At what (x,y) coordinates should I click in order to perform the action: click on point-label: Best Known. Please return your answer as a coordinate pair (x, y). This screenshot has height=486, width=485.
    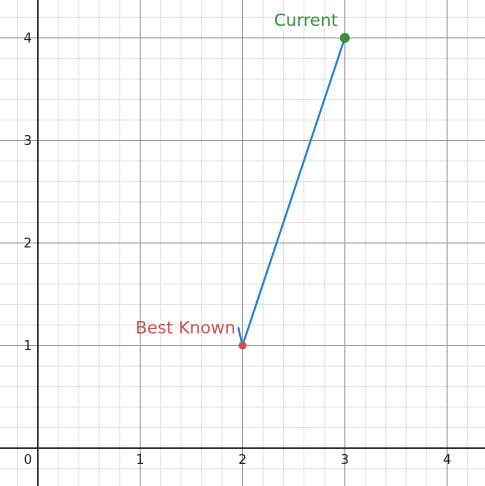
    Looking at the image, I should click on (185, 329).